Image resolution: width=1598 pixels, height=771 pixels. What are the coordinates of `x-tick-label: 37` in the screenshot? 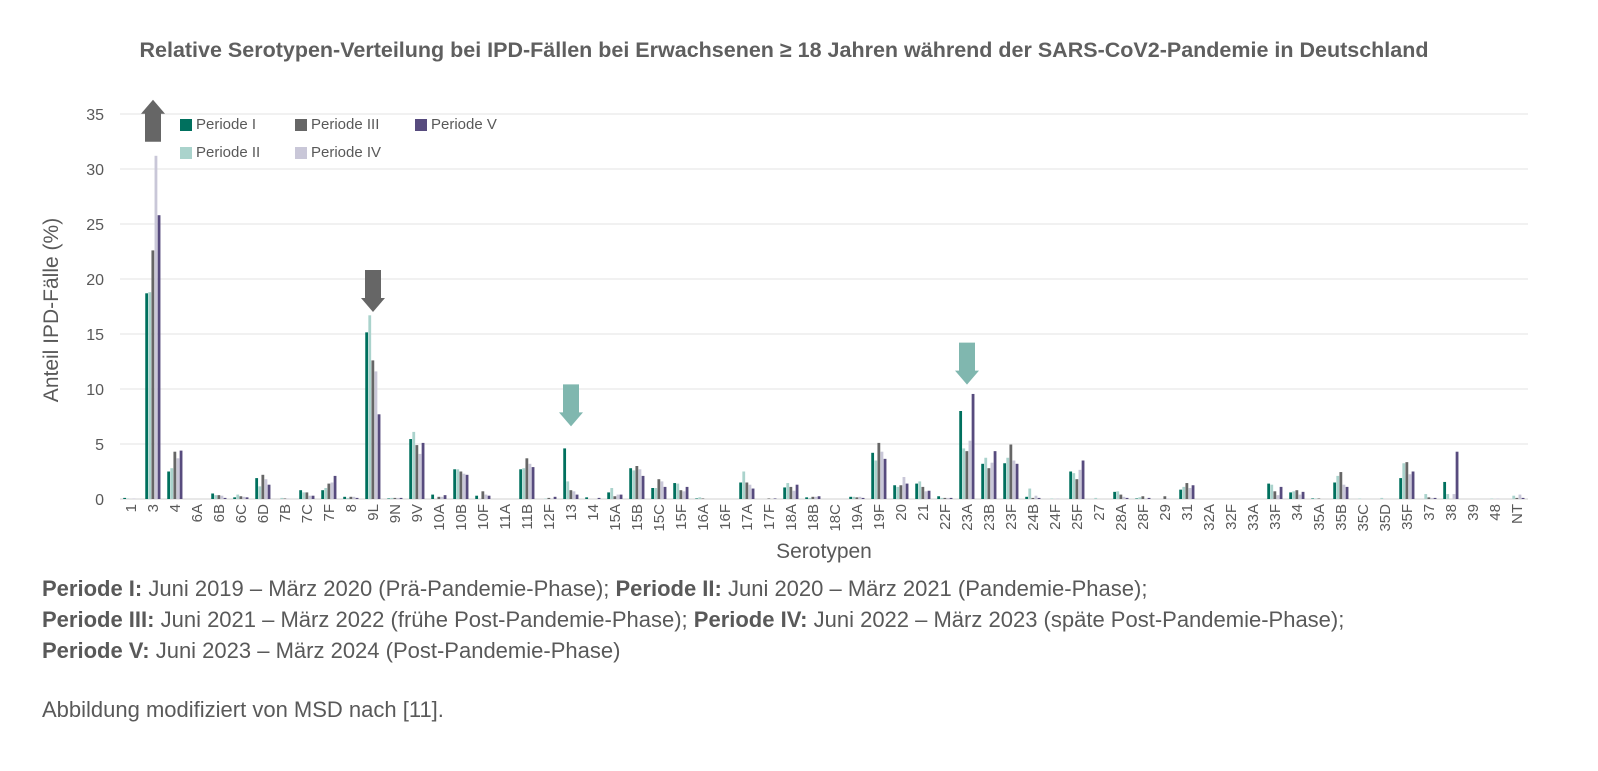 It's located at (1429, 512).